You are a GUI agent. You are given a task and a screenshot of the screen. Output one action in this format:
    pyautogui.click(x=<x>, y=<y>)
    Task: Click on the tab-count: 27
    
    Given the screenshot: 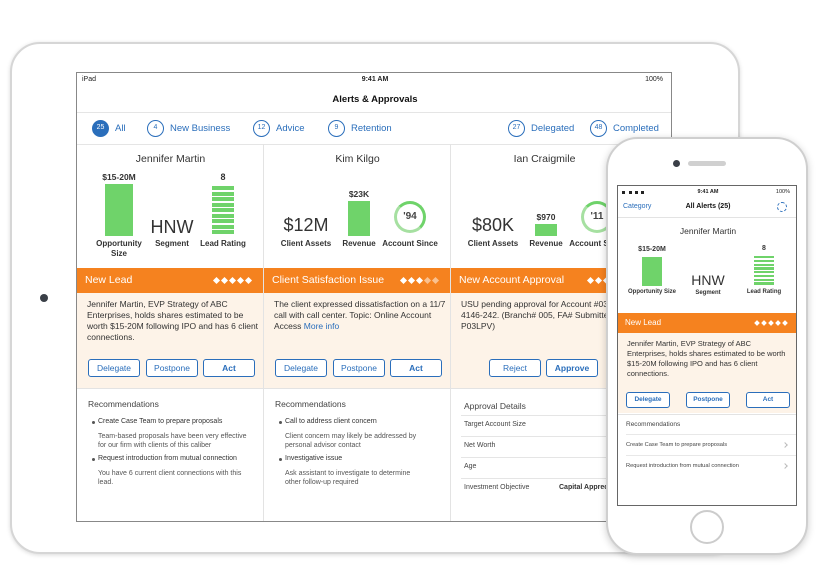 What is the action you would take?
    pyautogui.click(x=516, y=128)
    